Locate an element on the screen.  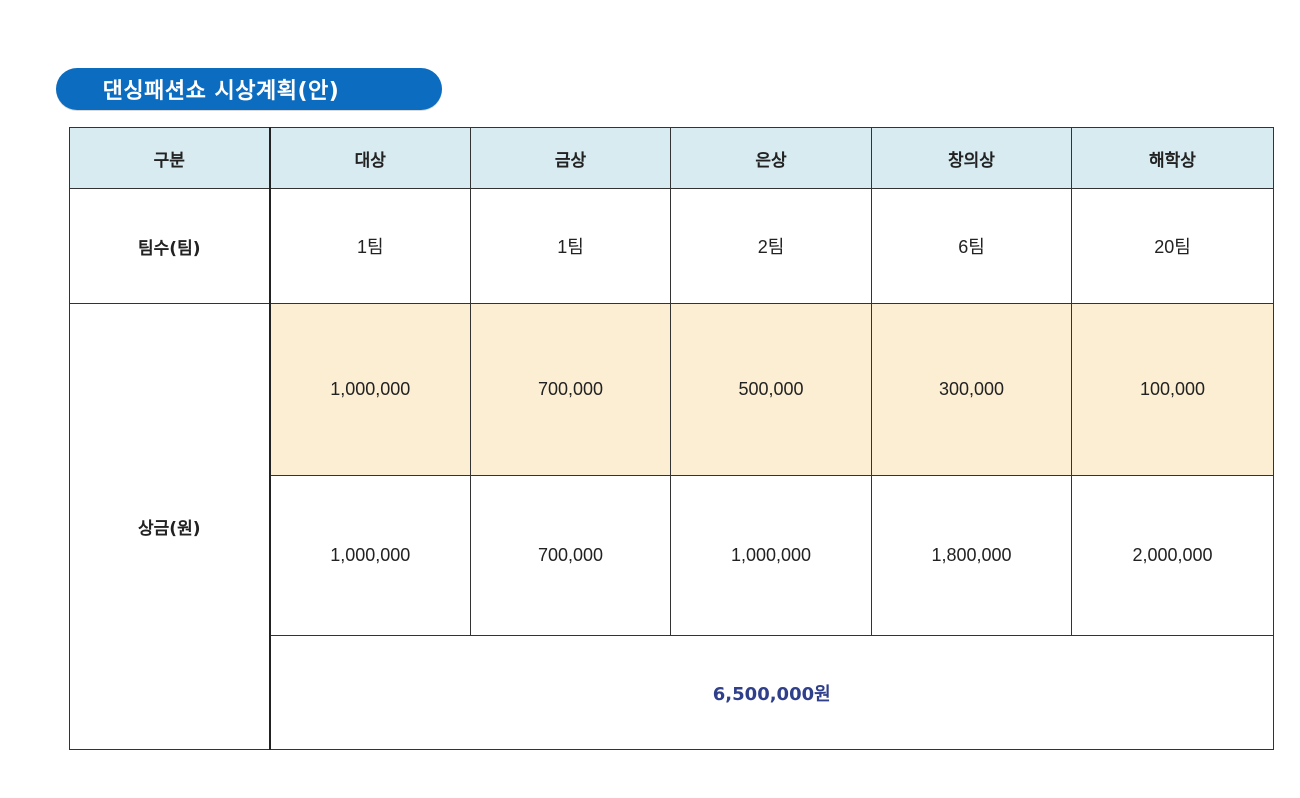
total-prize-grand: 1,000,000 is located at coordinates (370, 555).